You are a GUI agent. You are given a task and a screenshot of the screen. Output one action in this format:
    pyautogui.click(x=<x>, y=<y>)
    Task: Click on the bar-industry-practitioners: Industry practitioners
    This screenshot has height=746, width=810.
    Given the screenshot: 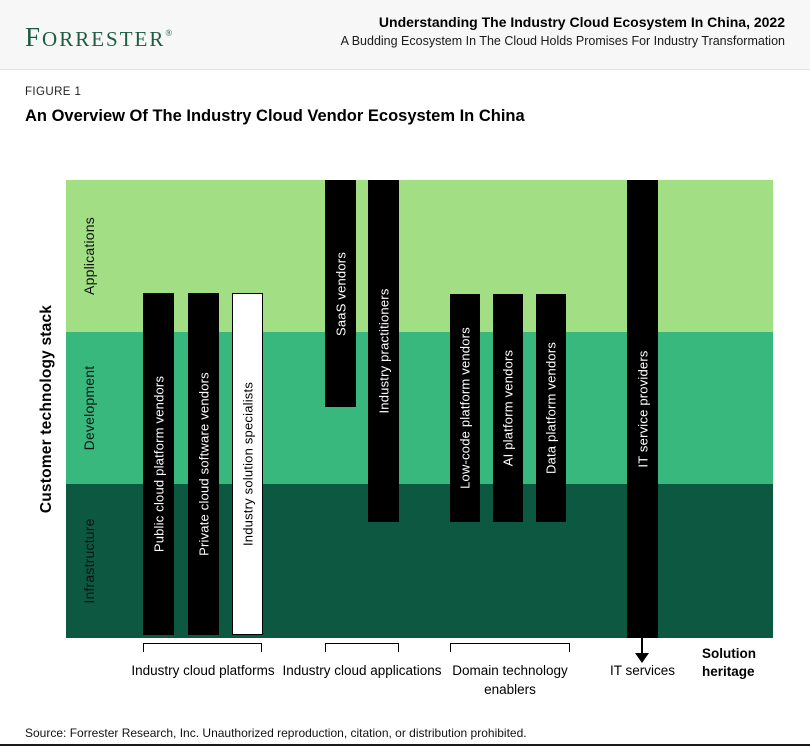 What is the action you would take?
    pyautogui.click(x=383, y=351)
    